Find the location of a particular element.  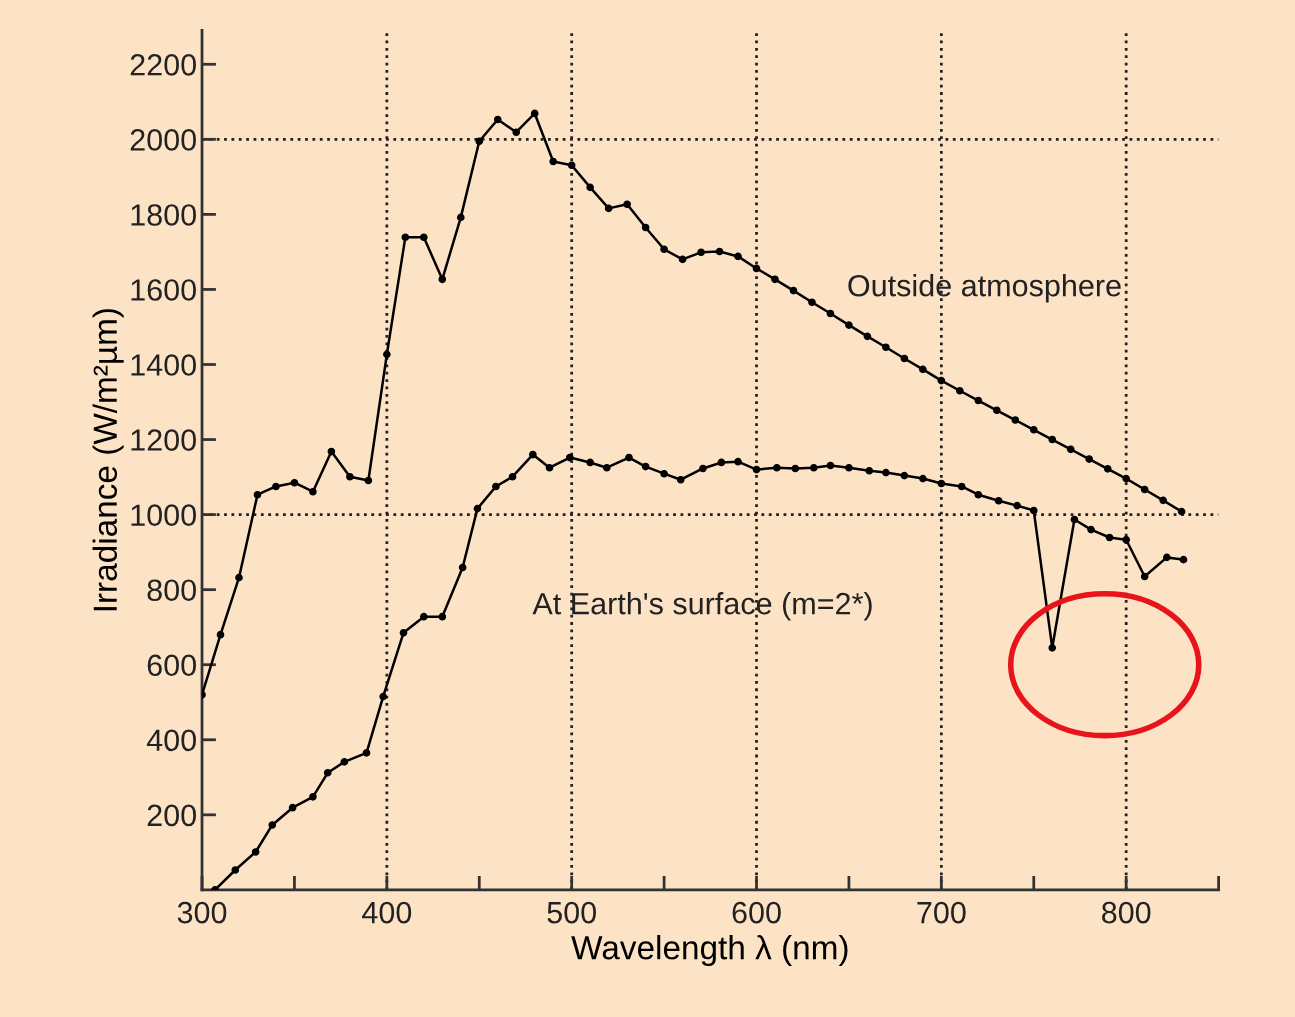

y-tick-label: 2000 is located at coordinates (163, 140).